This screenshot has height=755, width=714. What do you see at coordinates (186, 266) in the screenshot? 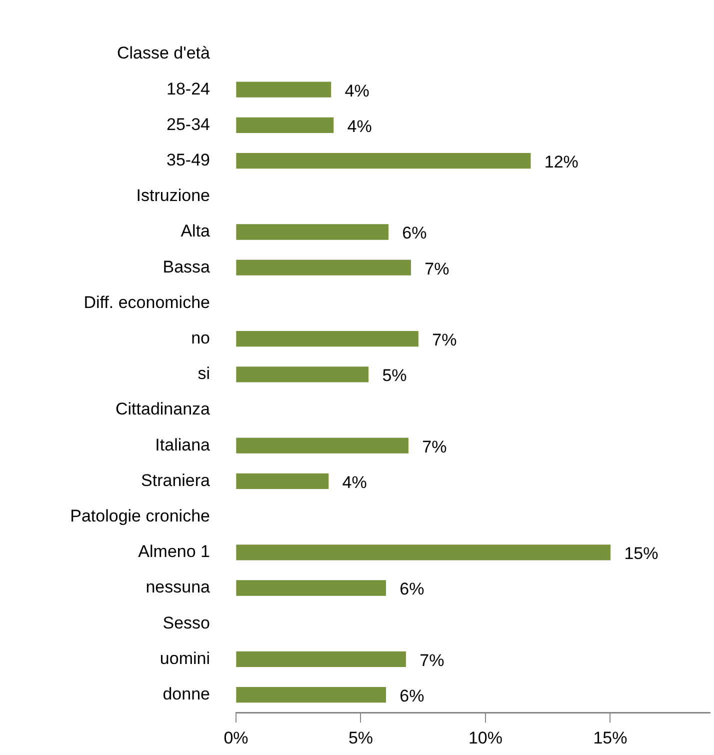
I see `y-tick-label: Bassa` at bounding box center [186, 266].